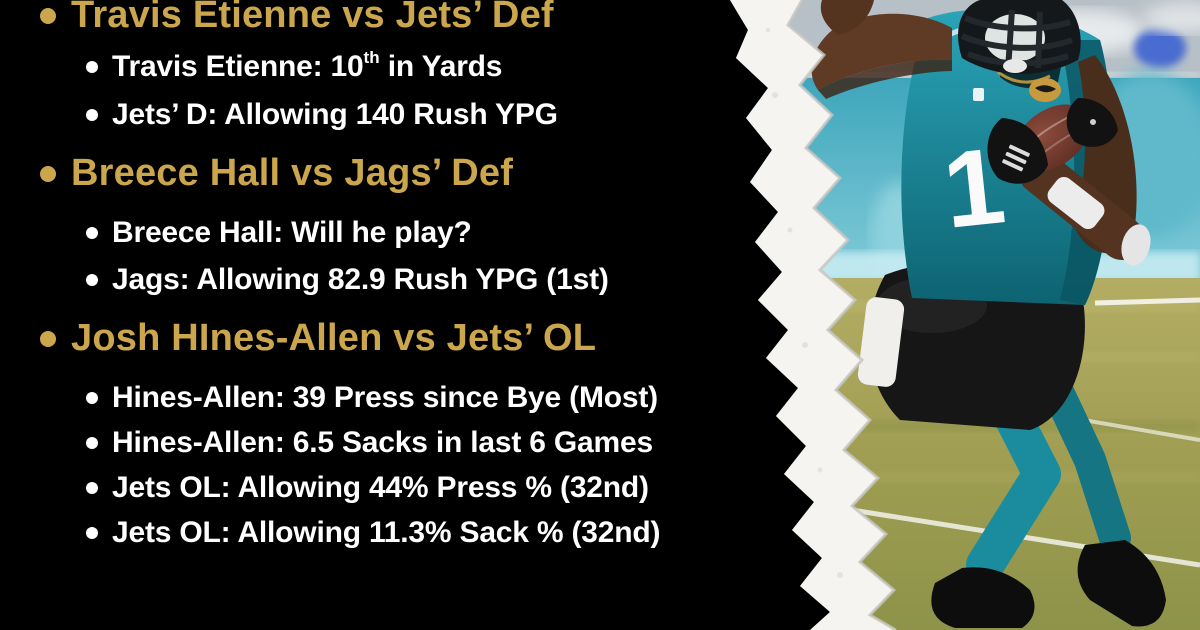  I want to click on stat-point: Jets’ D: Allowing 140 Rush YPG, so click(322, 115).